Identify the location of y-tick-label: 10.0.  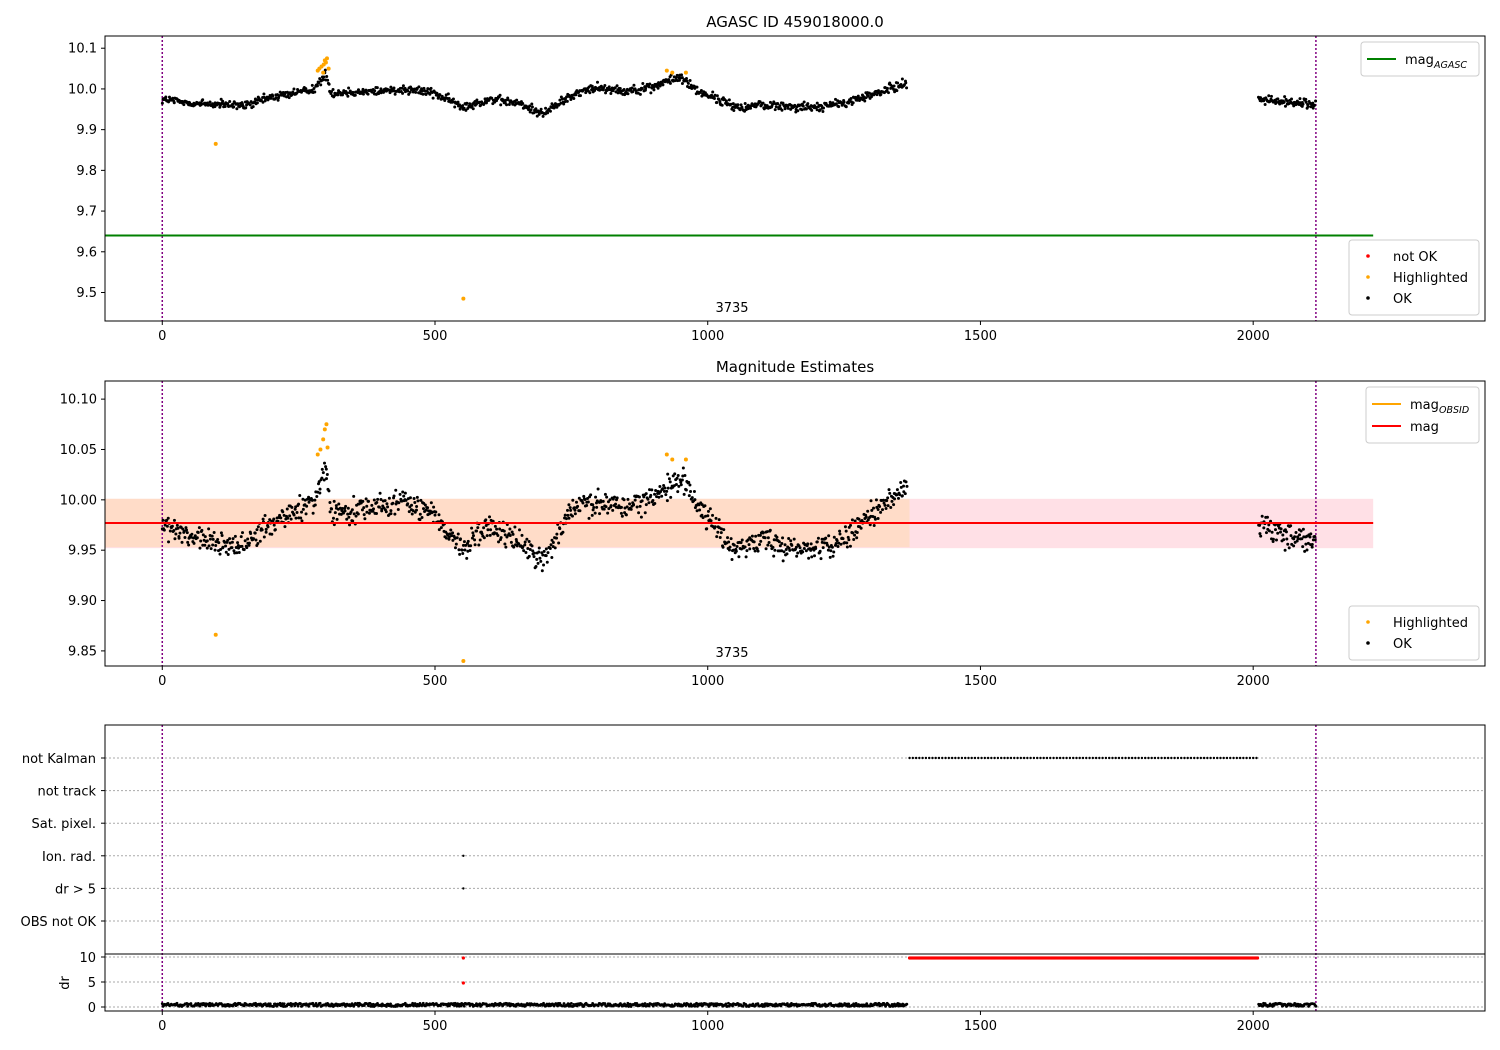
(82, 89).